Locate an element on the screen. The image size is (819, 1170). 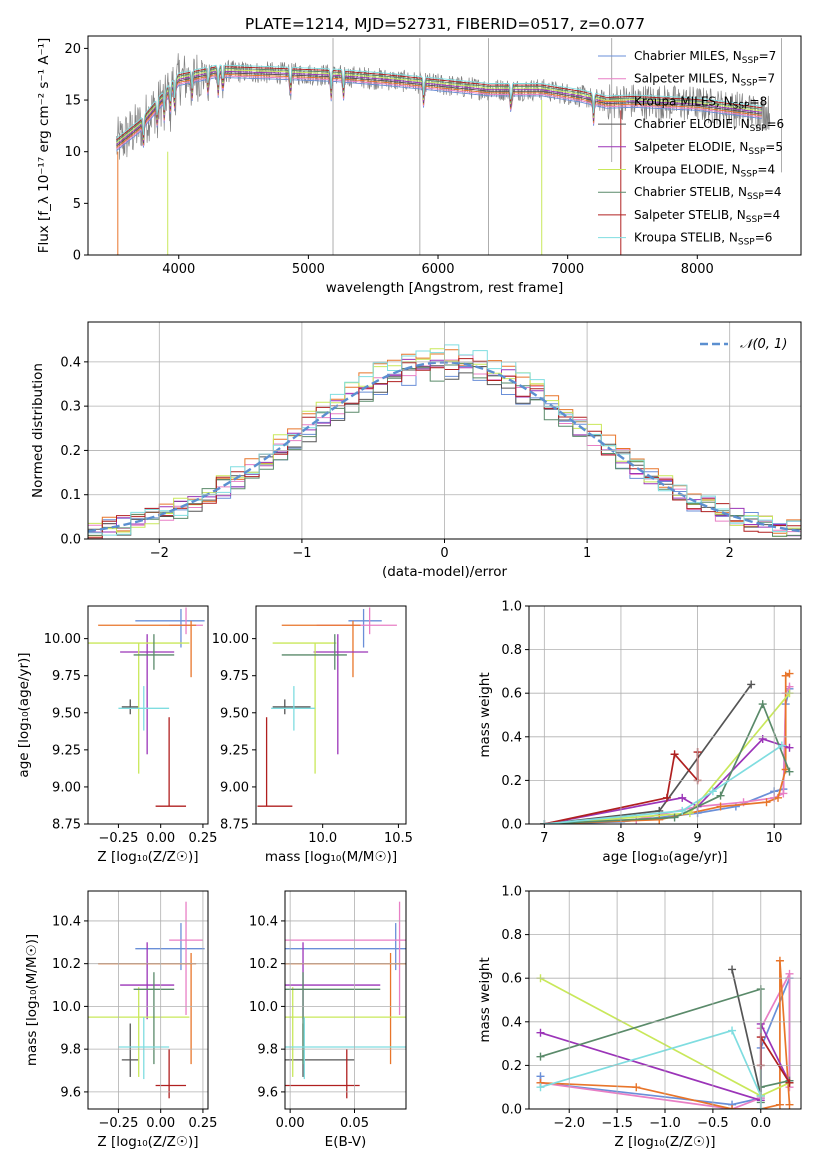
model-spectrum-line is located at coordinates (439, 101).